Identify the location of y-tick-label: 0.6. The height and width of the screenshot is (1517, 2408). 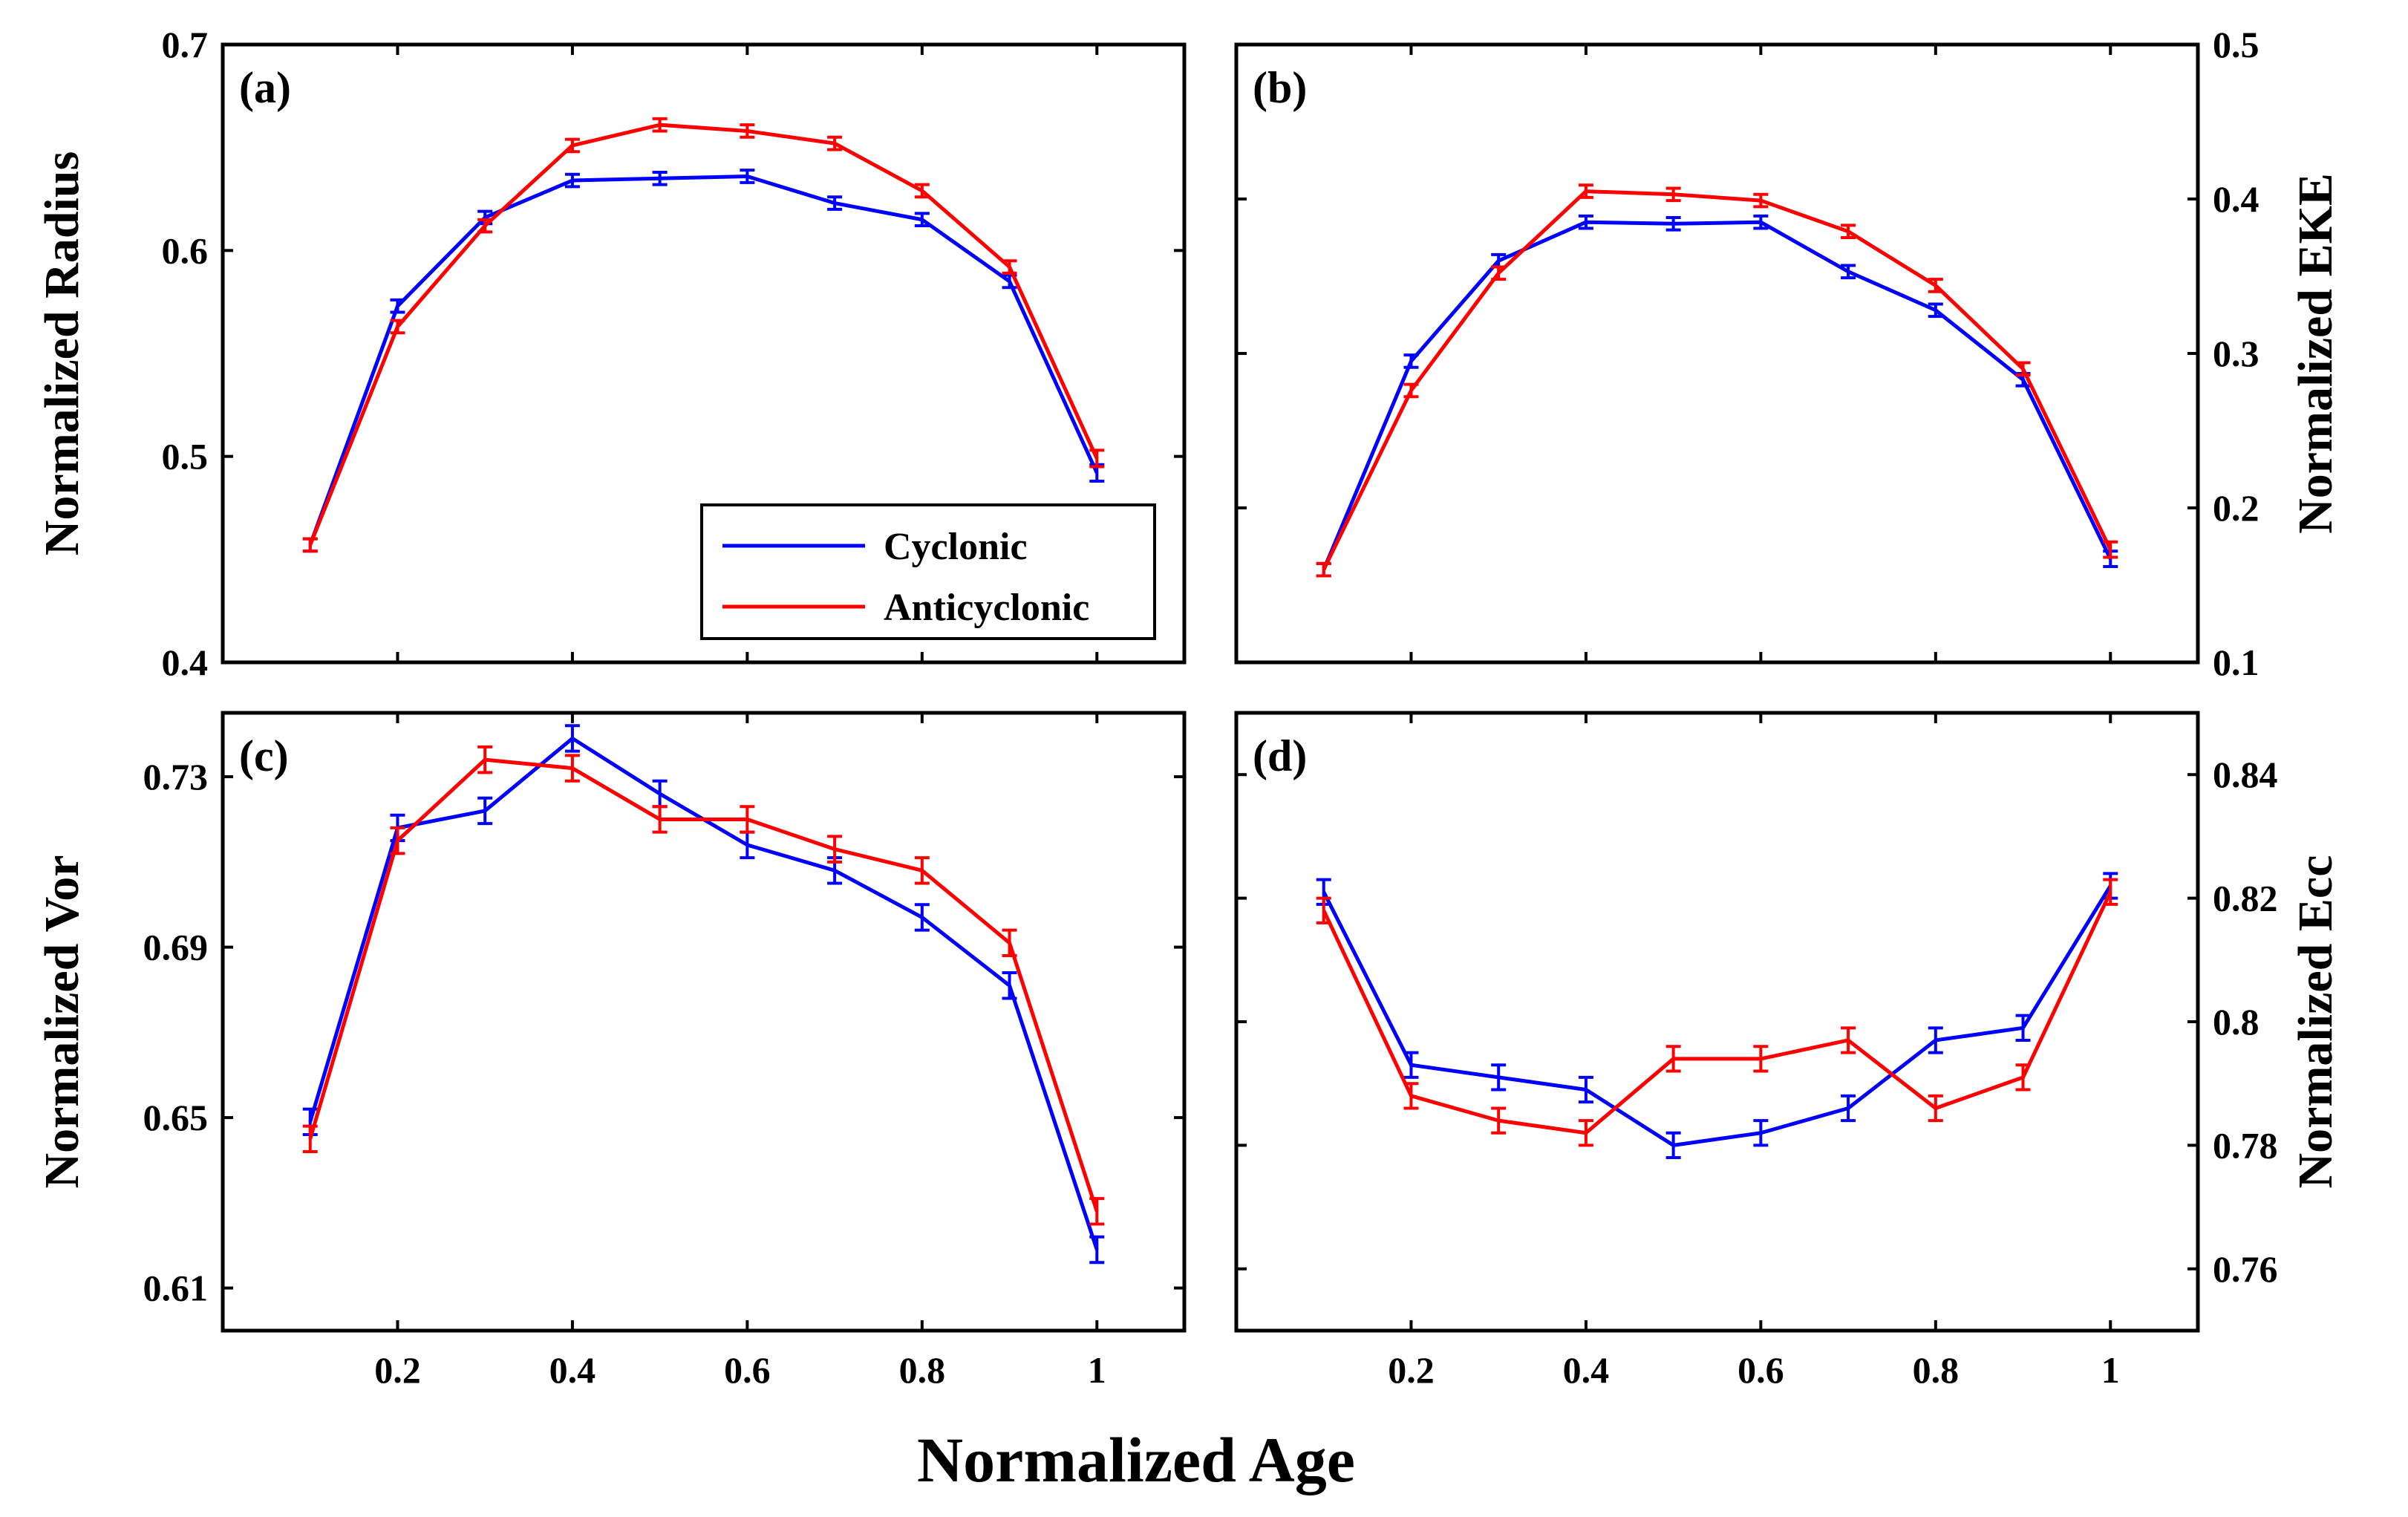
(185, 250).